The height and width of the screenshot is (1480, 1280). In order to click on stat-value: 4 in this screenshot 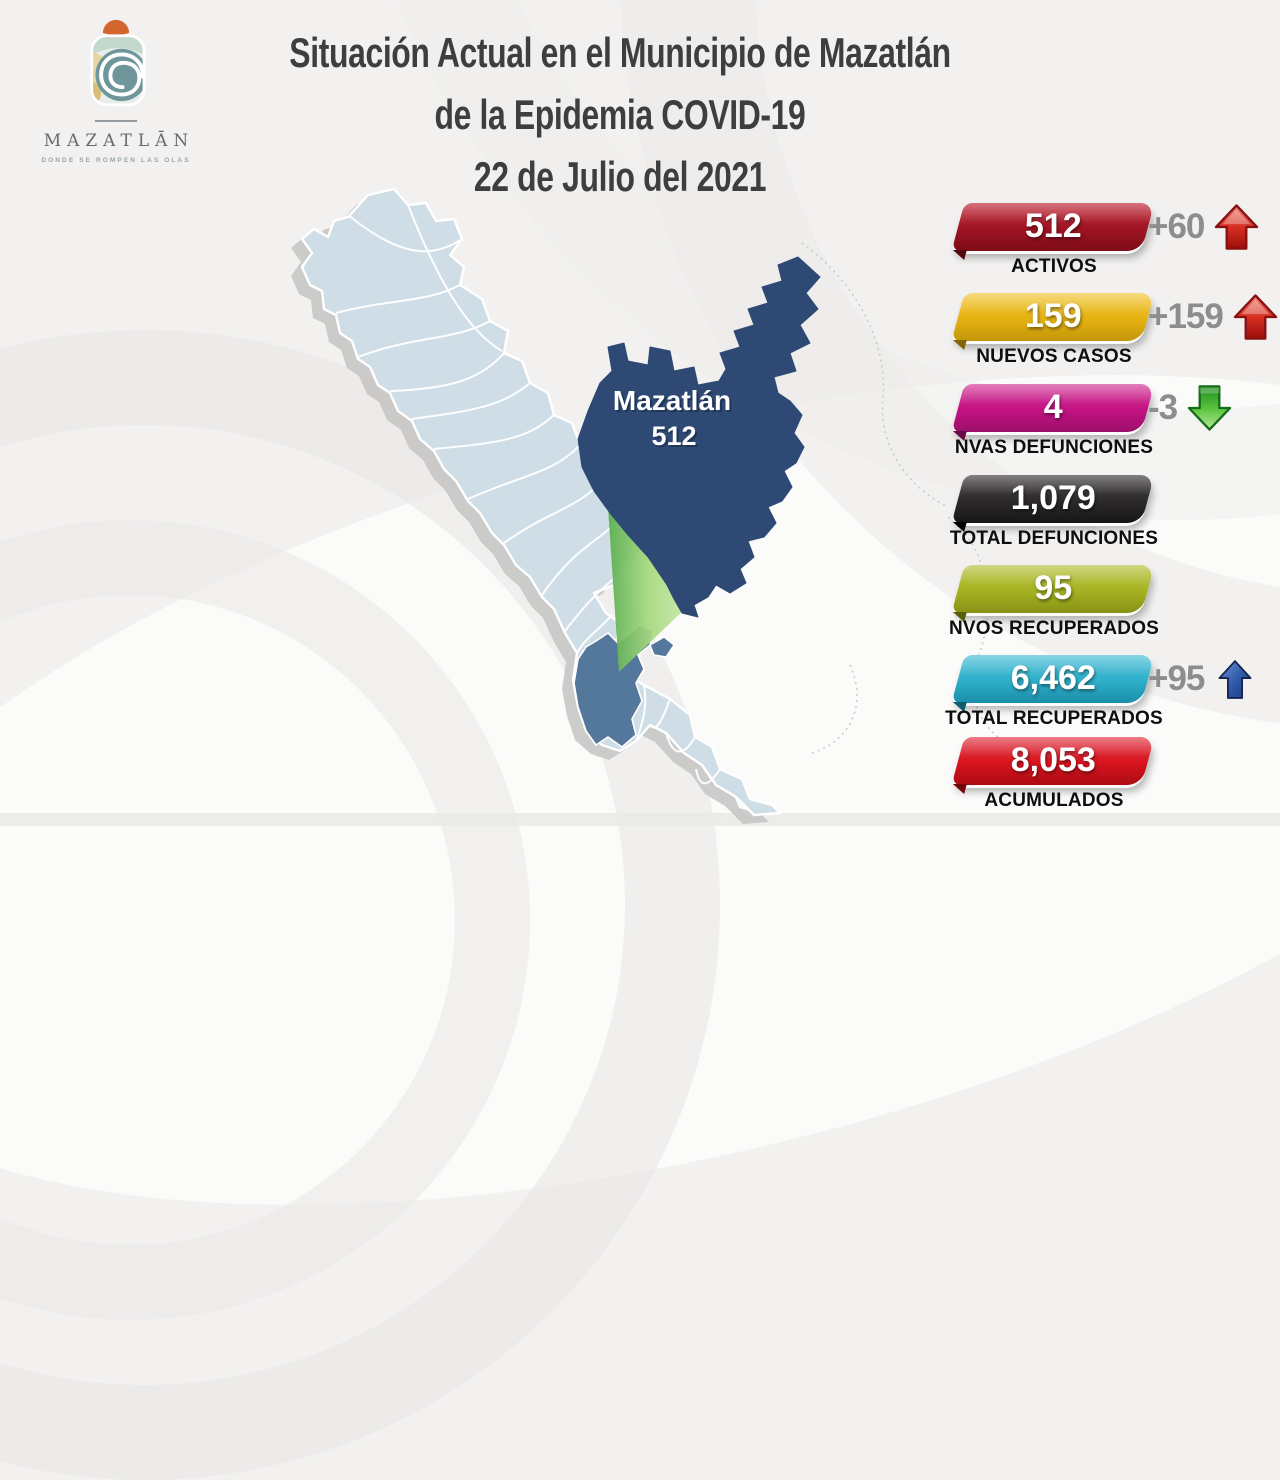, I will do `click(1053, 407)`.